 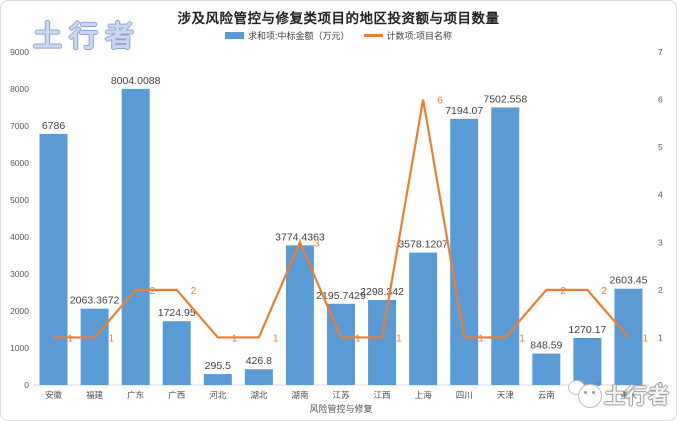 I want to click on chart-title: 涉及风险管控与修复类项目的地区投资额与项目数量, so click(x=338, y=18).